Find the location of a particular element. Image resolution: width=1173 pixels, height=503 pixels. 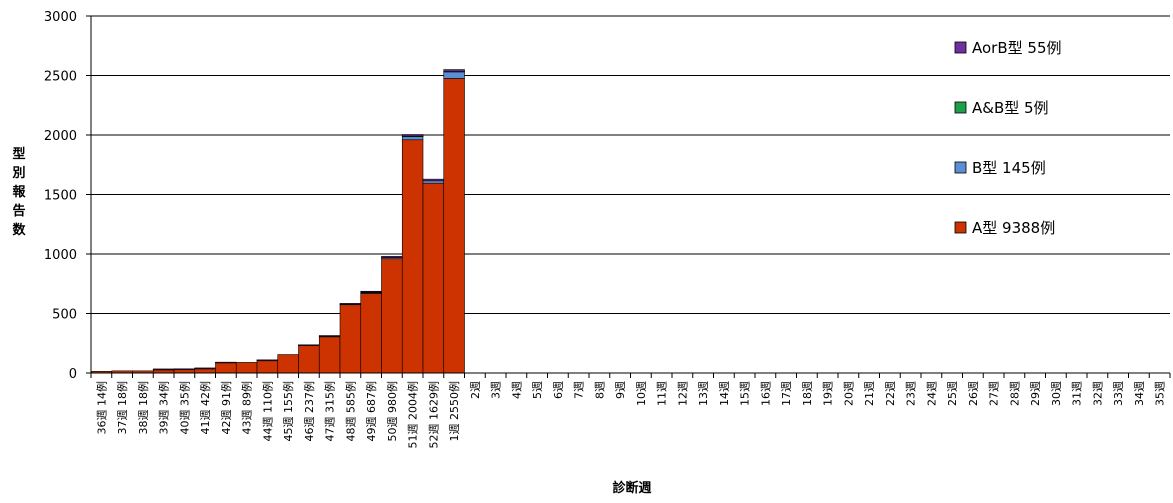

x-tick-label: 29週 is located at coordinates (1035, 393).